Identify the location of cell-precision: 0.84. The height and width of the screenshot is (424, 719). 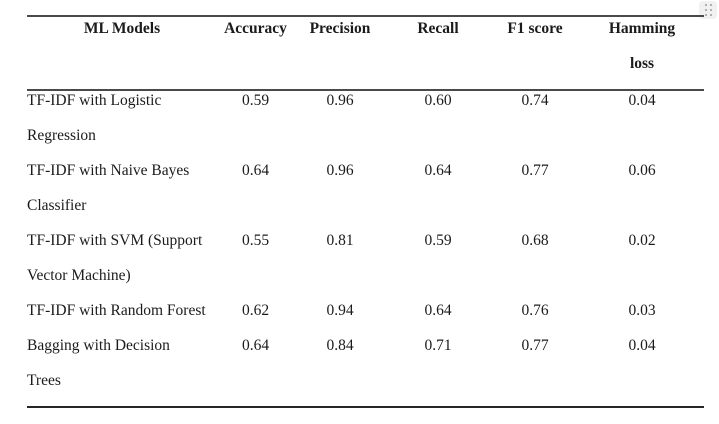
(340, 372).